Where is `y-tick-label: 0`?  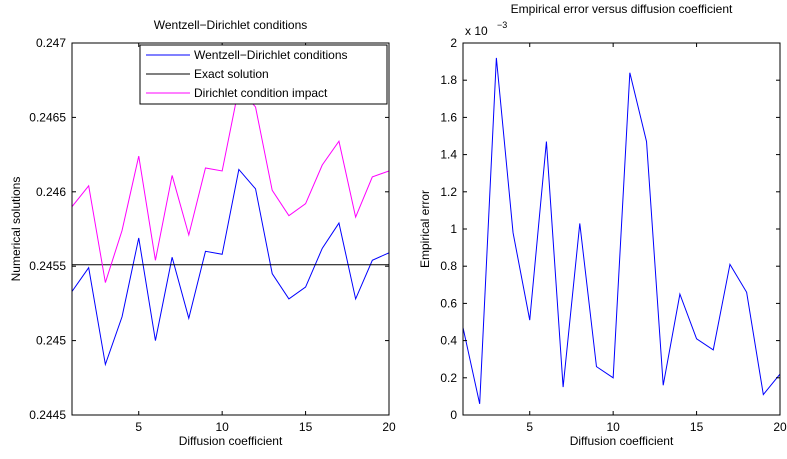
y-tick-label: 0 is located at coordinates (453, 415).